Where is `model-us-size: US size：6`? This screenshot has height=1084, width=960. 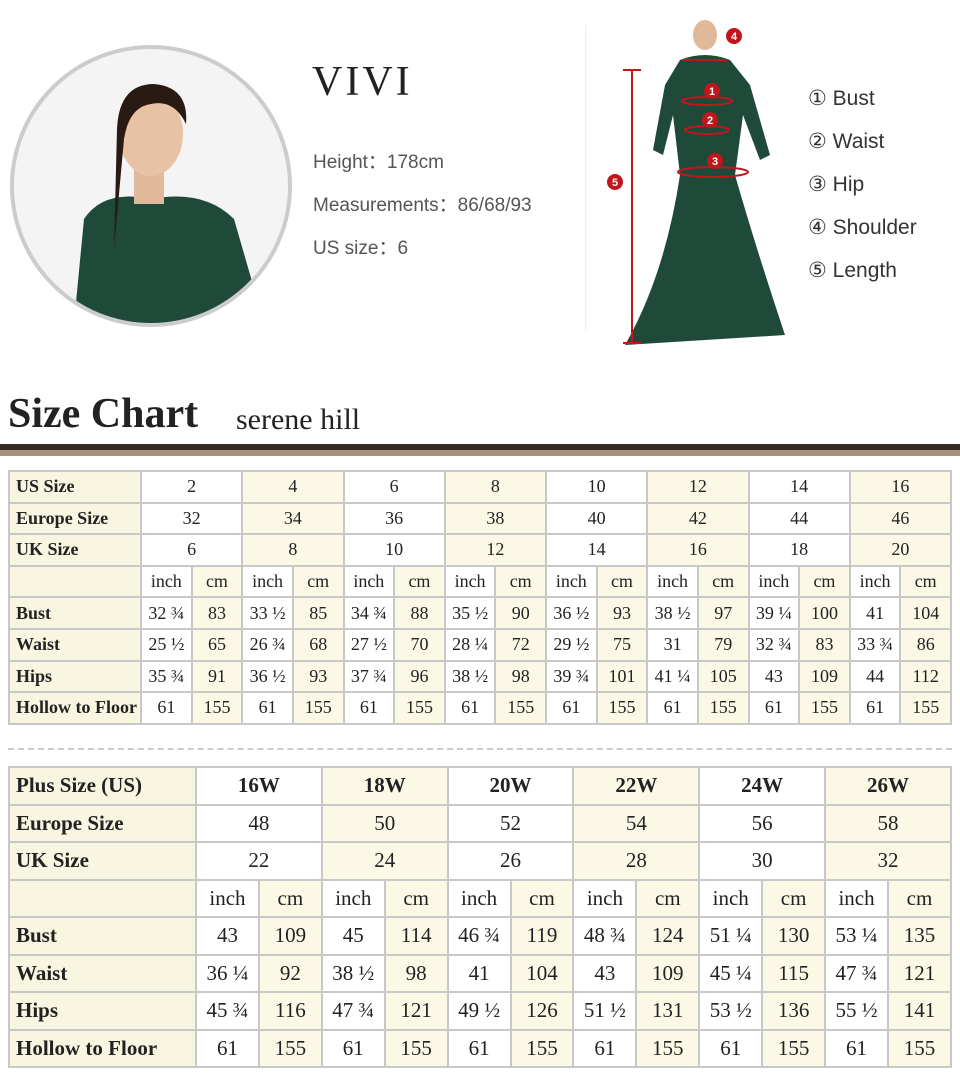 model-us-size: US size：6 is located at coordinates (361, 248).